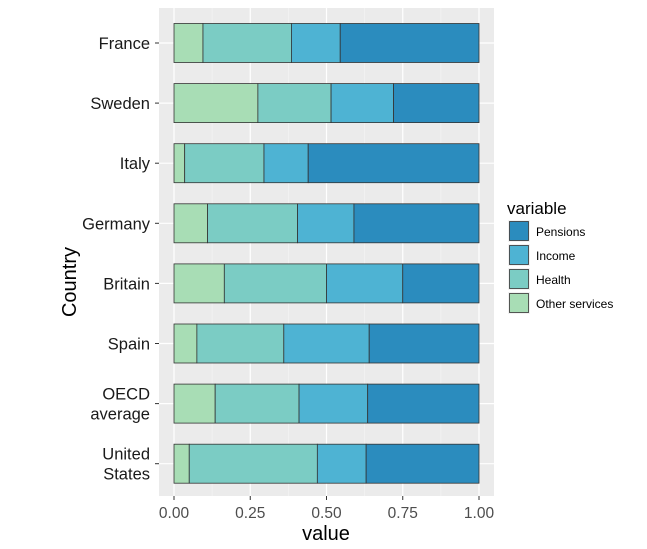 The image size is (647, 549). What do you see at coordinates (70, 282) in the screenshot?
I see `y-axis-title: Country` at bounding box center [70, 282].